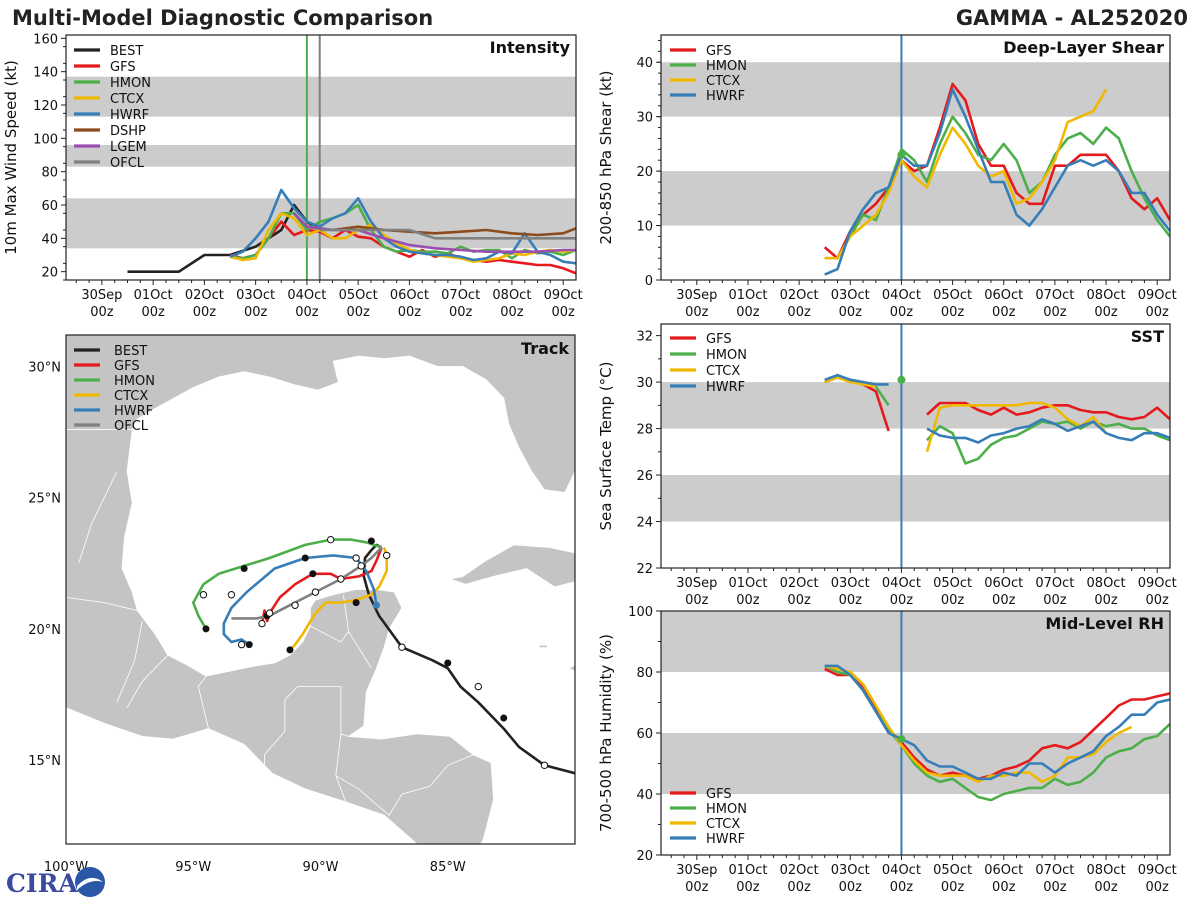  What do you see at coordinates (901, 739) in the screenshot?
I see `rh-marker-point` at bounding box center [901, 739].